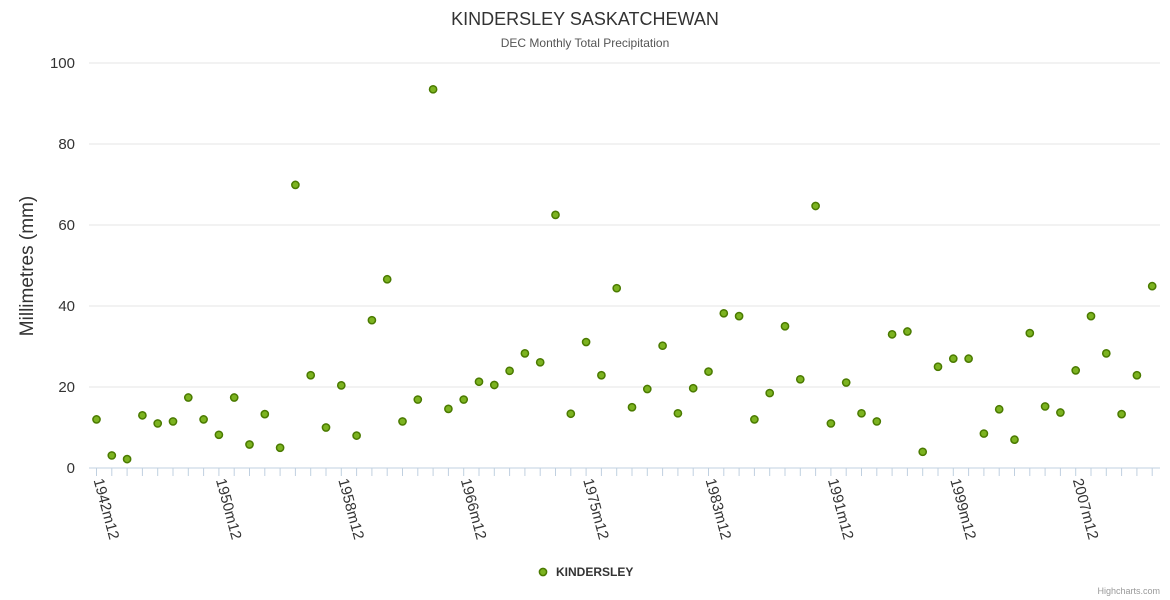 This screenshot has height=600, width=1170. I want to click on legend: KINDERSLEY, so click(585, 572).